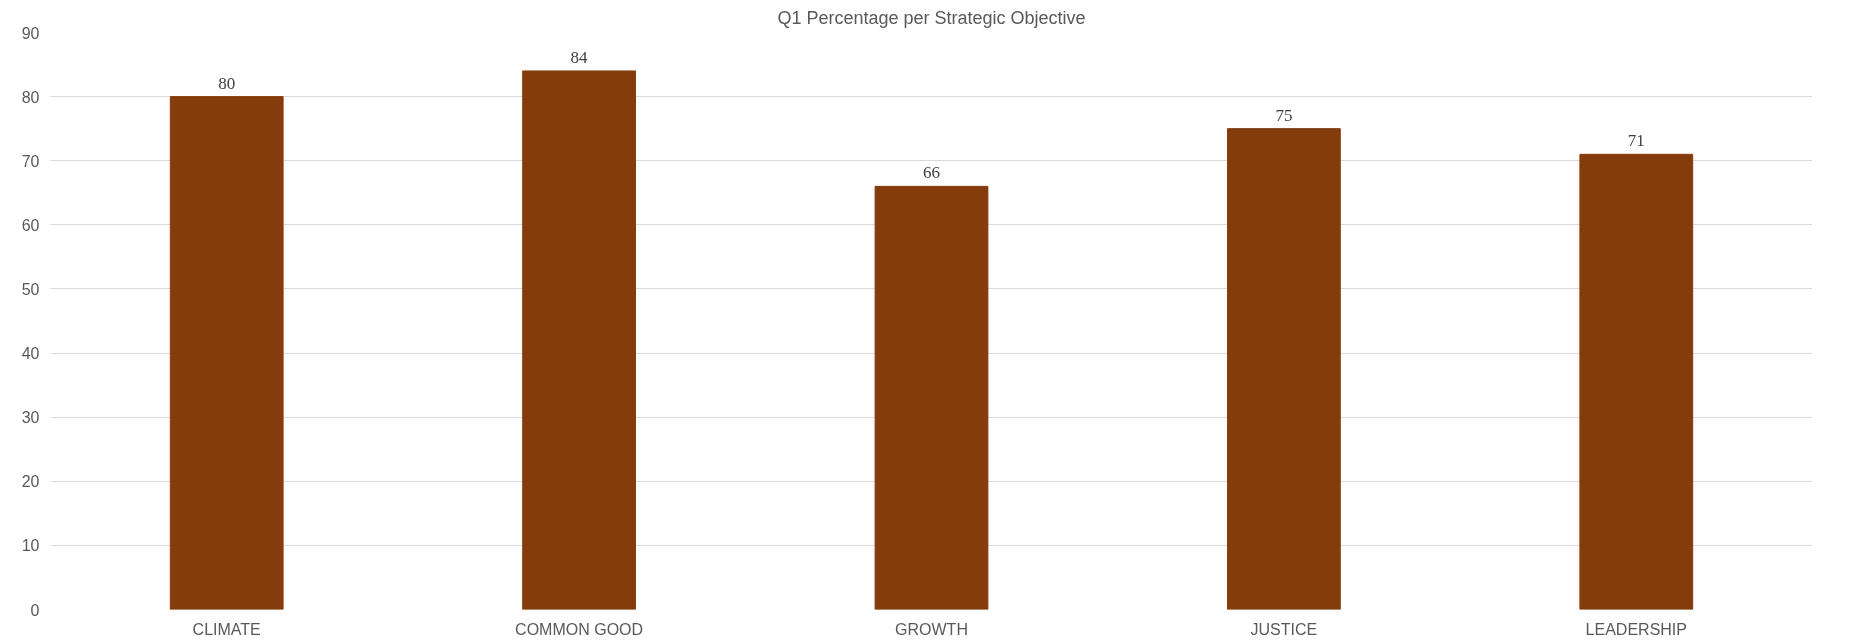 Image resolution: width=1872 pixels, height=640 pixels. Describe the element at coordinates (30, 33) in the screenshot. I see `y-tick-label: 90` at that location.